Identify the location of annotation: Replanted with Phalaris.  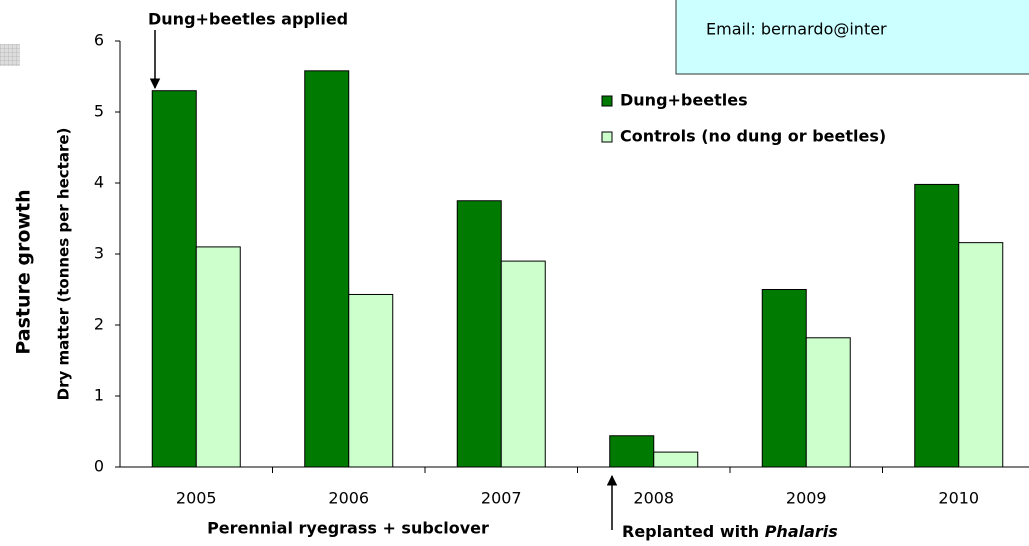
(730, 531).